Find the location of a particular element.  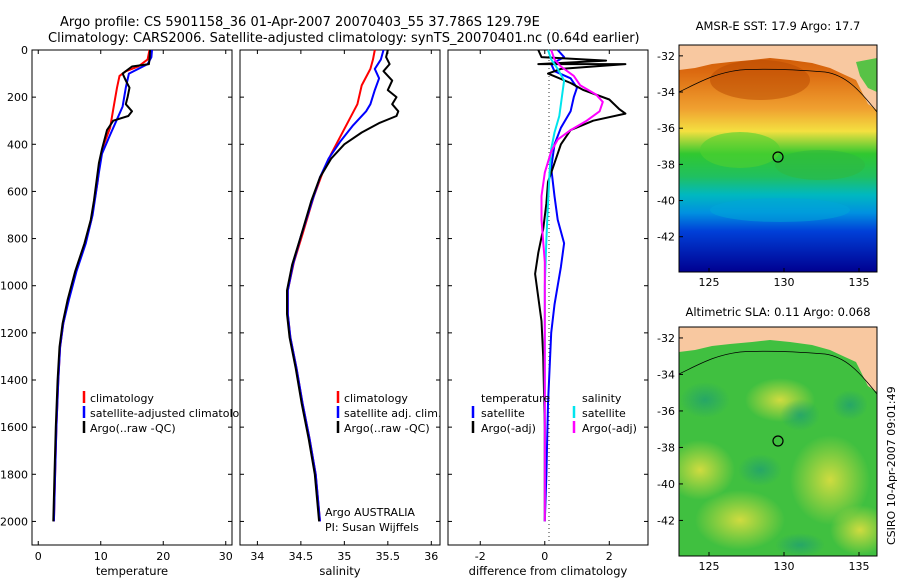

difference-series is located at coordinates (580, 285).